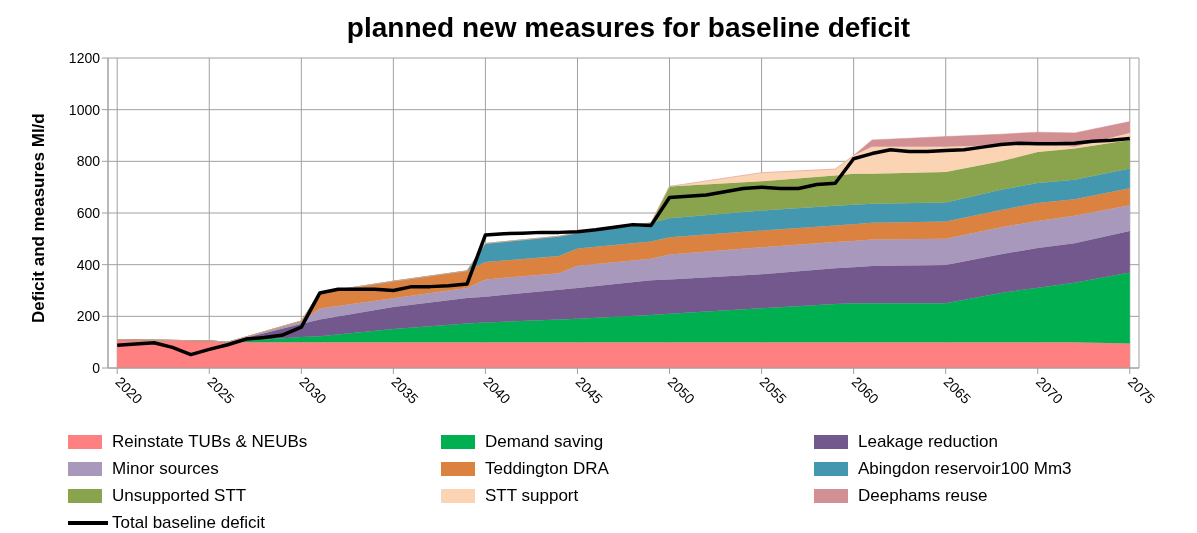 The height and width of the screenshot is (533, 1197). What do you see at coordinates (928, 441) in the screenshot?
I see `legend-label: Leakage reduction` at bounding box center [928, 441].